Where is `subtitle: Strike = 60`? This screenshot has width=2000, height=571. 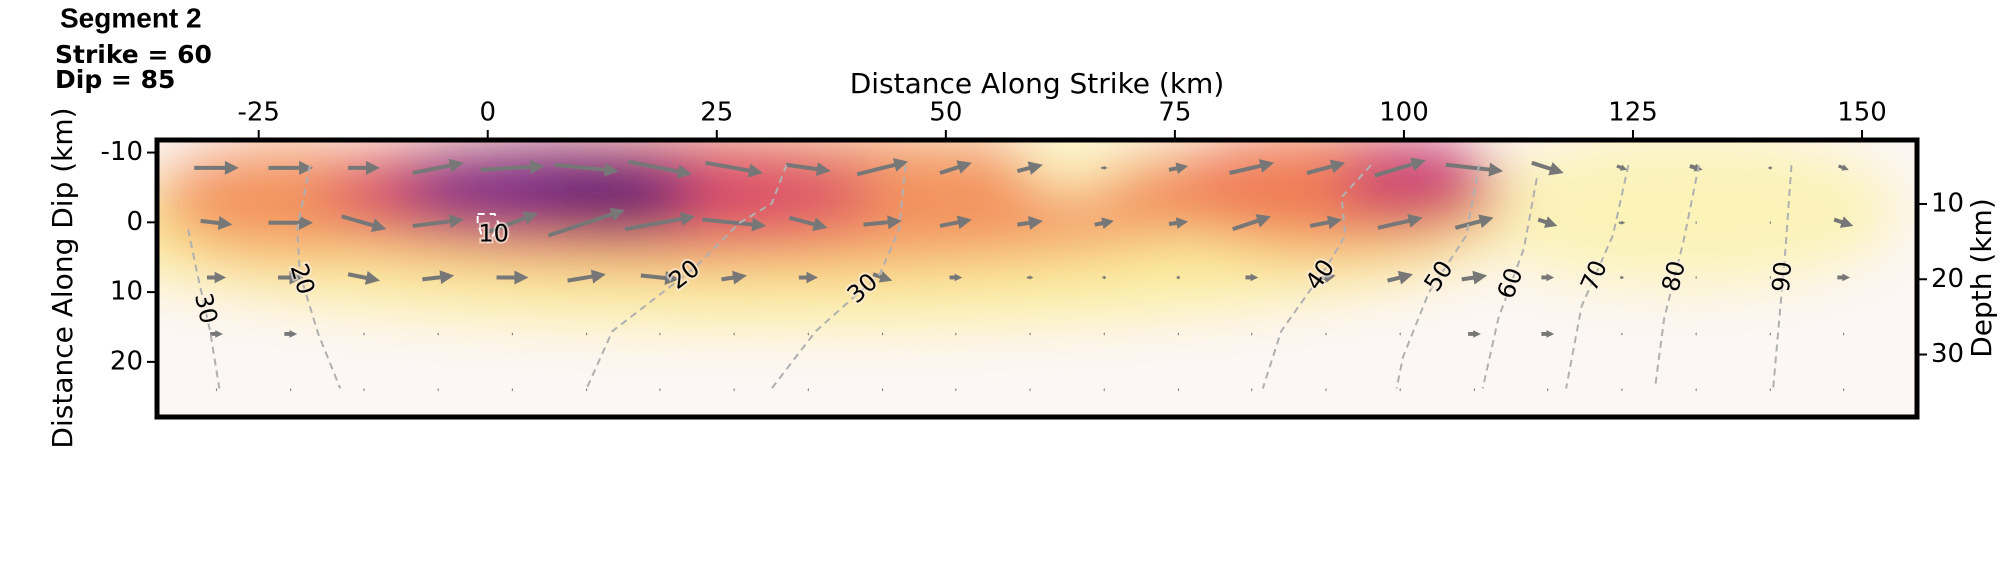
subtitle: Strike = 60 is located at coordinates (133, 54).